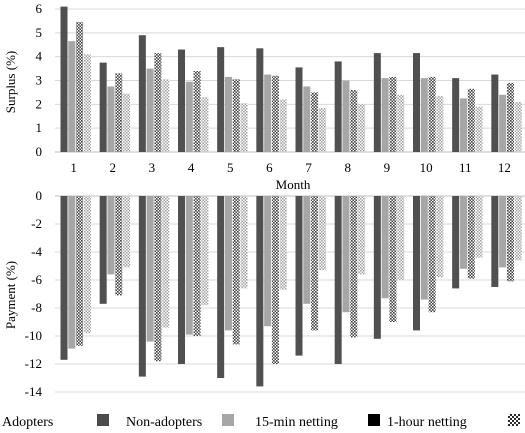  Describe the element at coordinates (426, 167) in the screenshot. I see `month-tick-label: 10` at that location.